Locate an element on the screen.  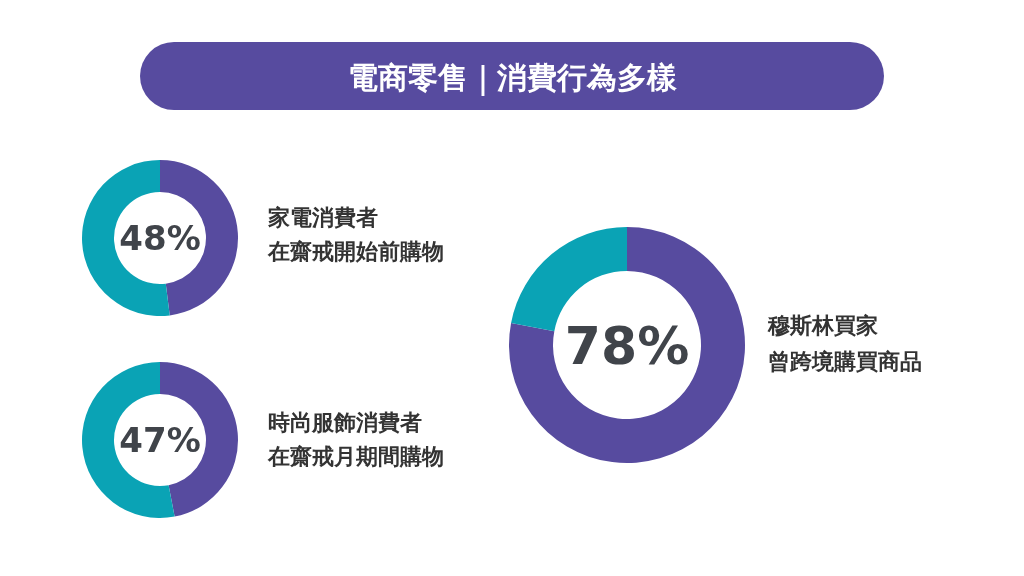
text: 時尚服飾消費者 is located at coordinates (345, 422).